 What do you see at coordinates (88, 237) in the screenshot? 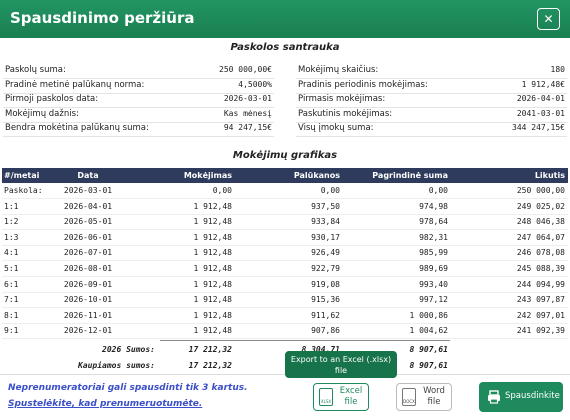
I see `table-cell: 2026-06-01` at bounding box center [88, 237].